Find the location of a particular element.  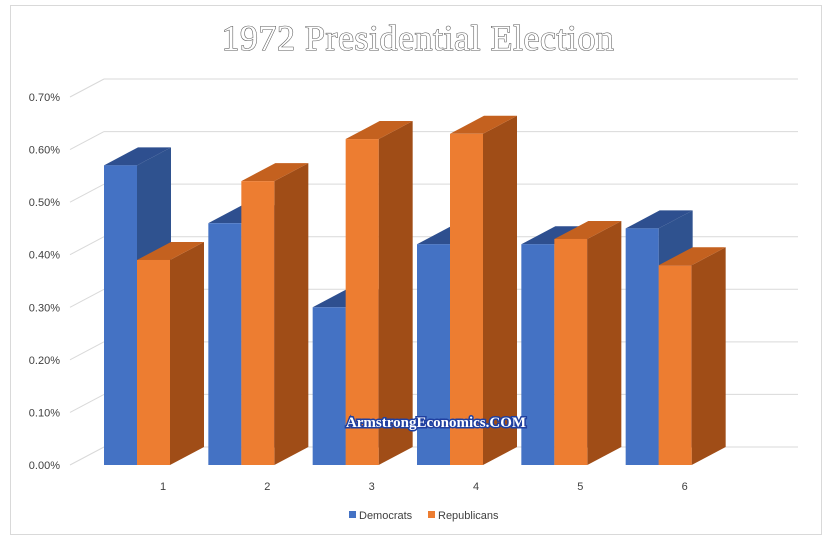

y-tick-label: 0.10% is located at coordinates (44, 413).